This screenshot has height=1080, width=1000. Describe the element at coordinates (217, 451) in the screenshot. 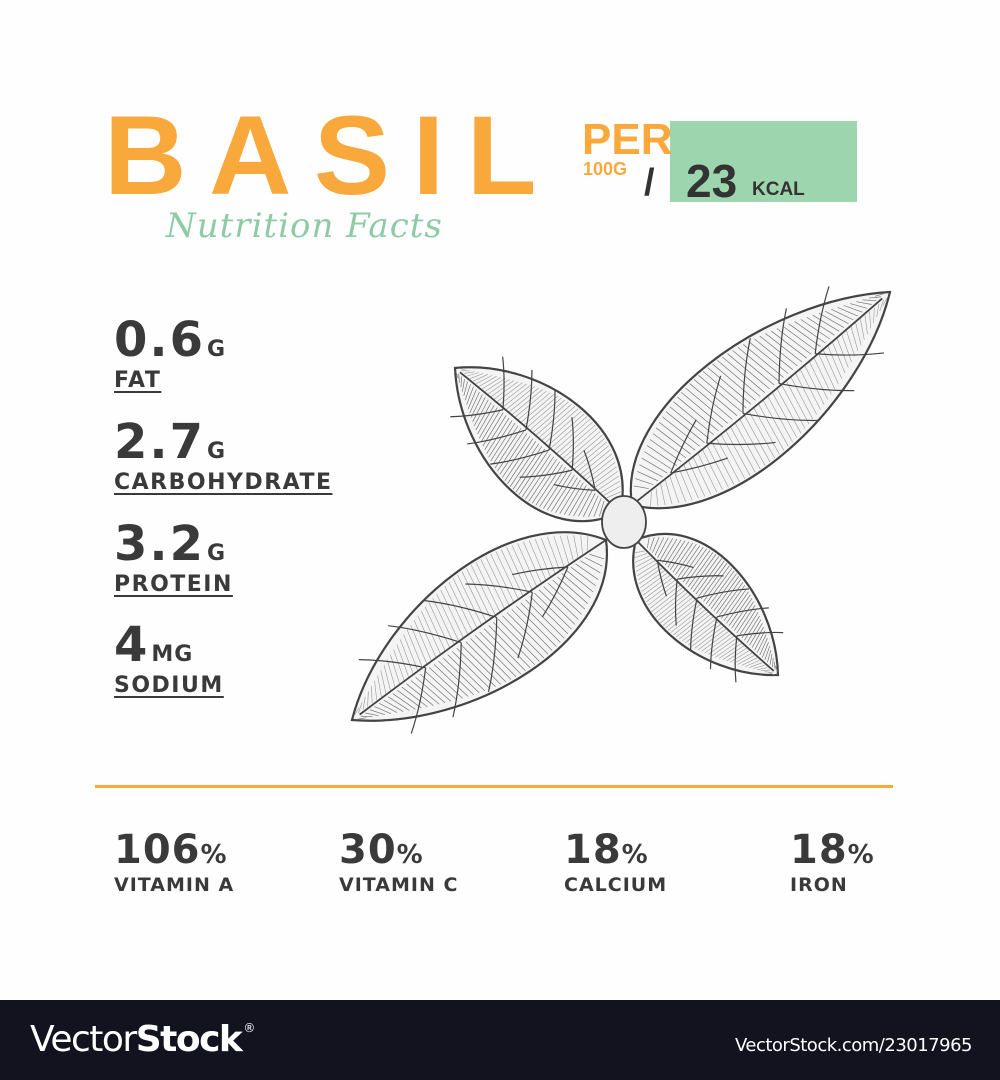

I see `nutrient-unit: G` at that location.